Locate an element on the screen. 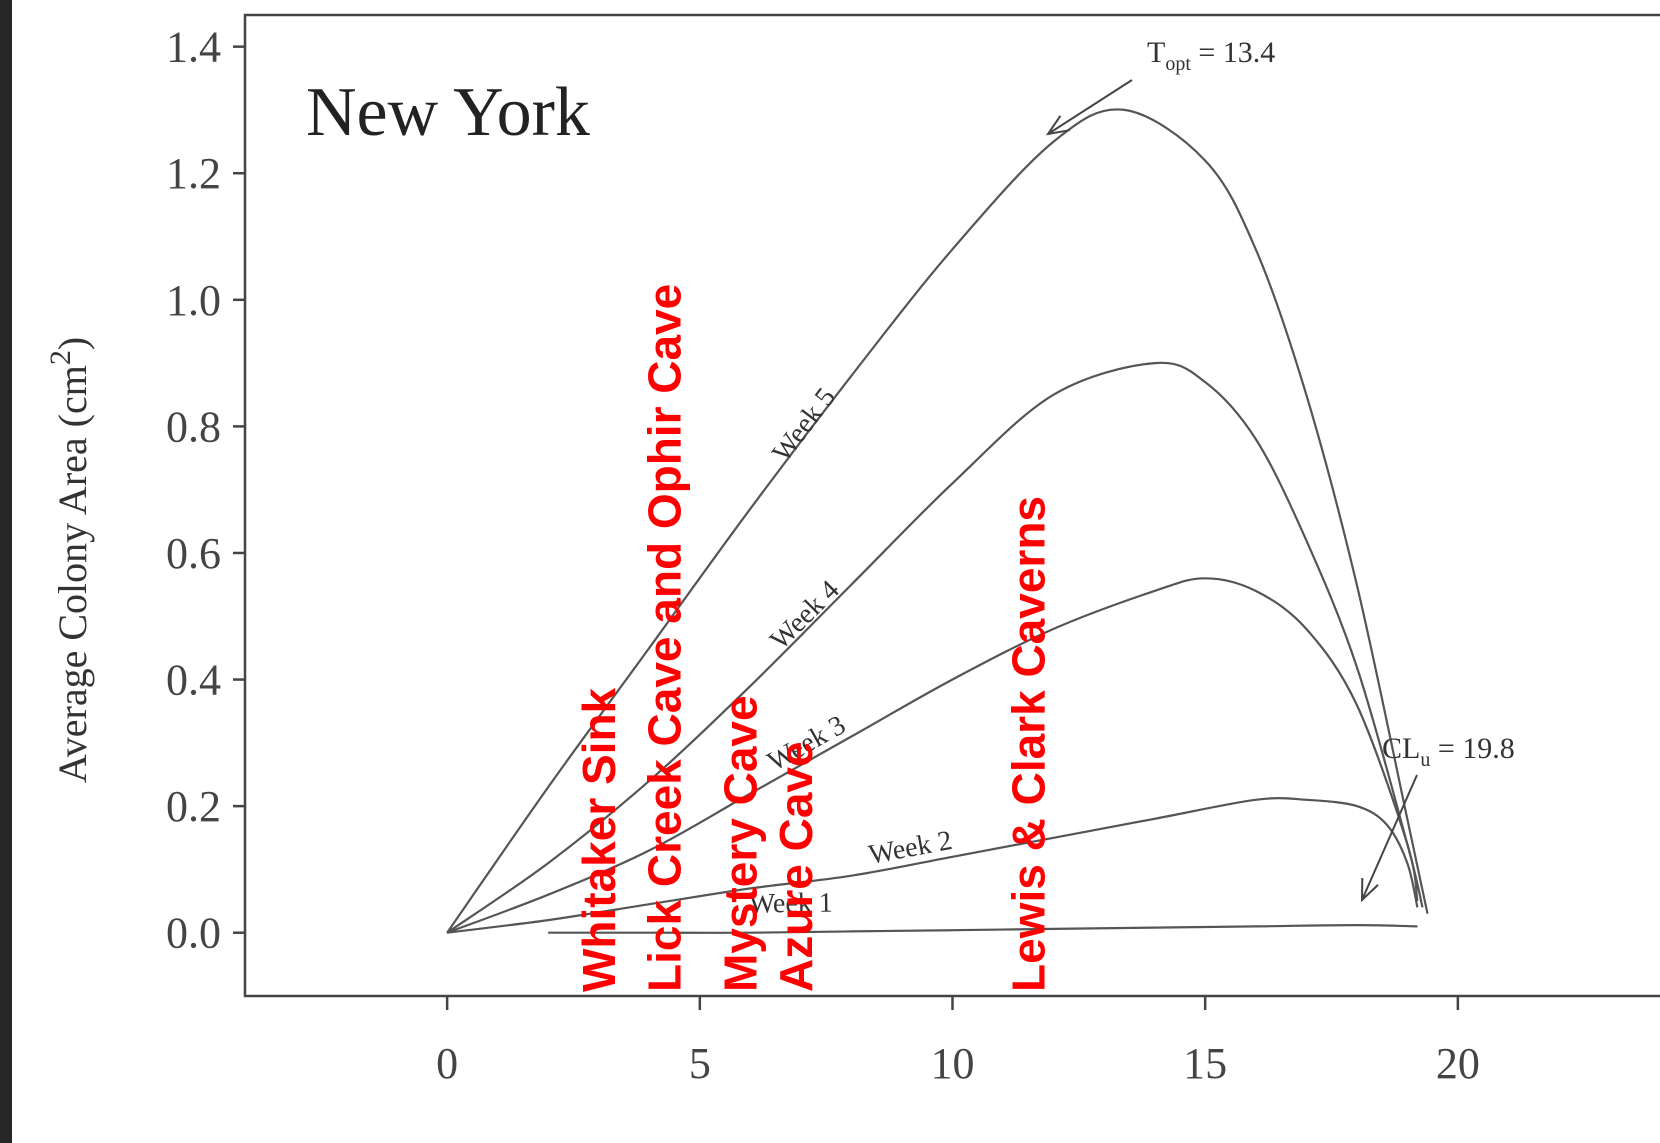 This screenshot has width=1660, height=1143. y-tick-label: 0.2 is located at coordinates (193, 806).